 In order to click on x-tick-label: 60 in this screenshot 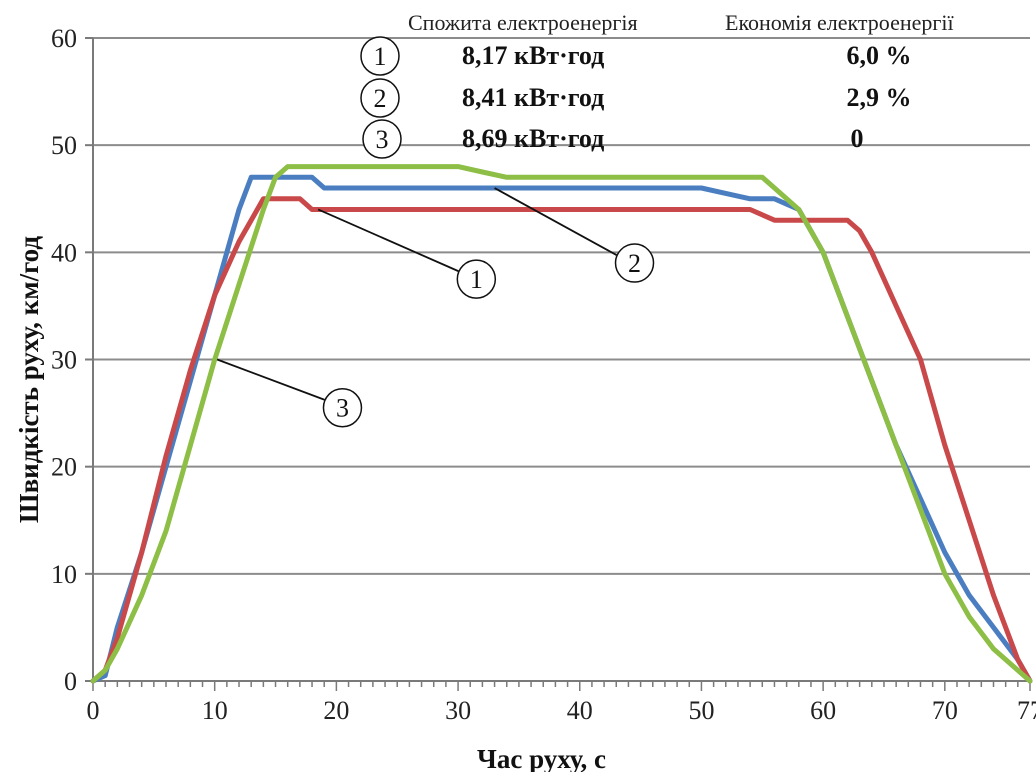, I will do `click(823, 710)`.